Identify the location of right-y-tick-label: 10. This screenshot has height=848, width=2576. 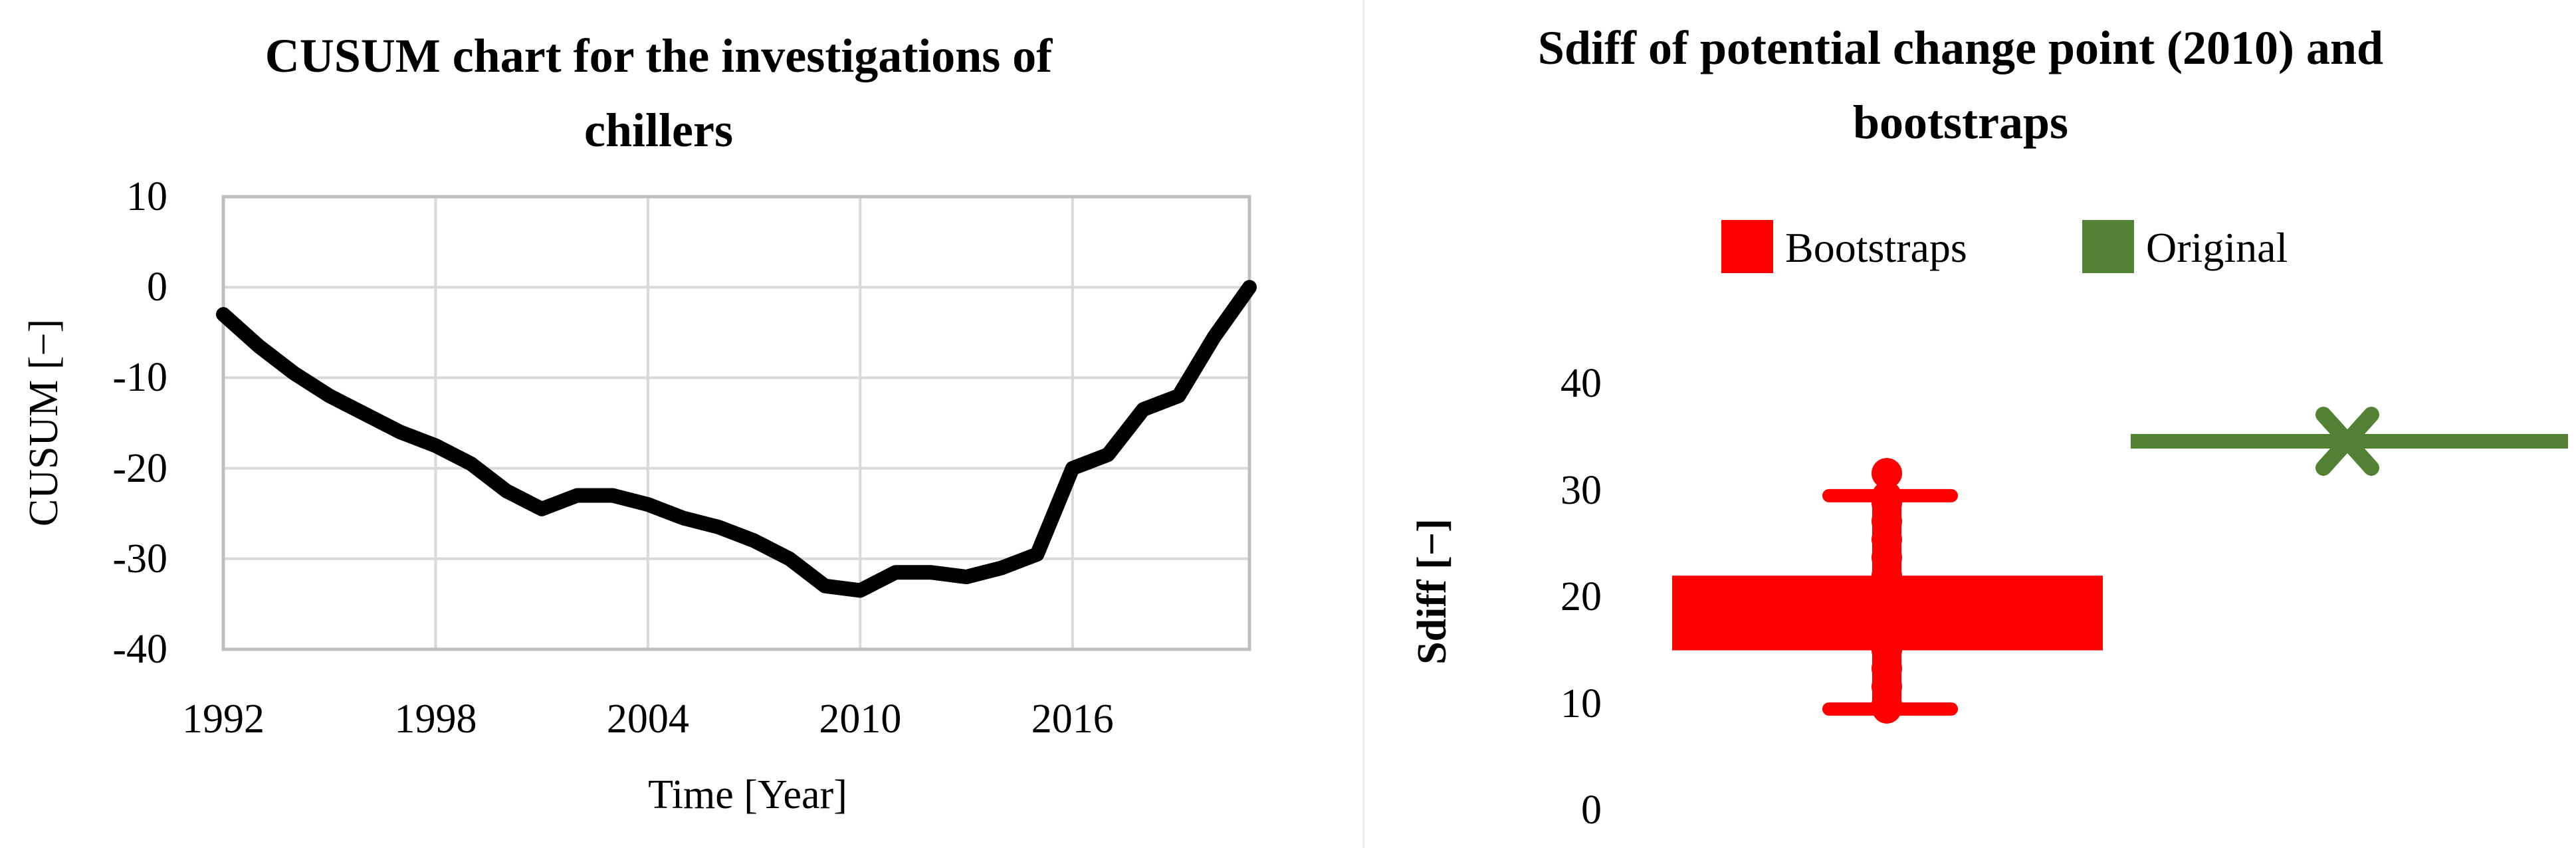
(1581, 704).